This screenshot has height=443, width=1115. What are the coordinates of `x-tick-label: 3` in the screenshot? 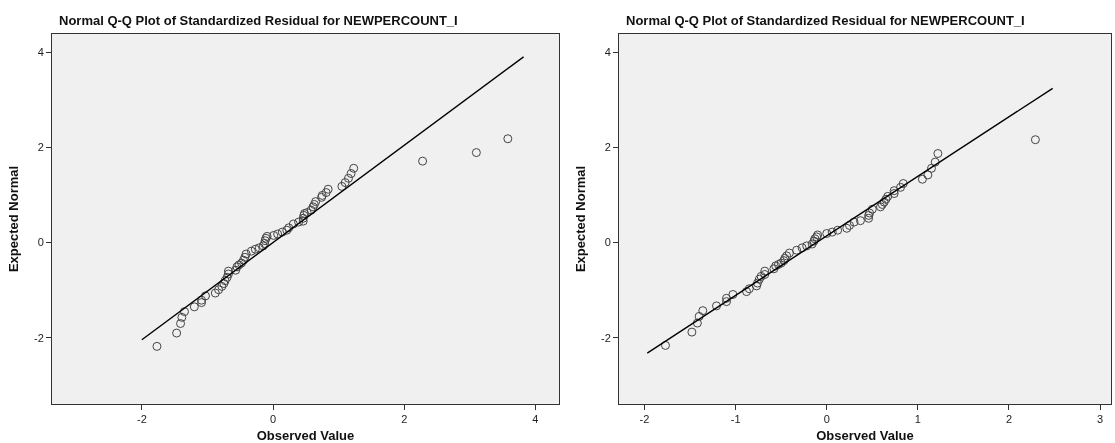 It's located at (1100, 419).